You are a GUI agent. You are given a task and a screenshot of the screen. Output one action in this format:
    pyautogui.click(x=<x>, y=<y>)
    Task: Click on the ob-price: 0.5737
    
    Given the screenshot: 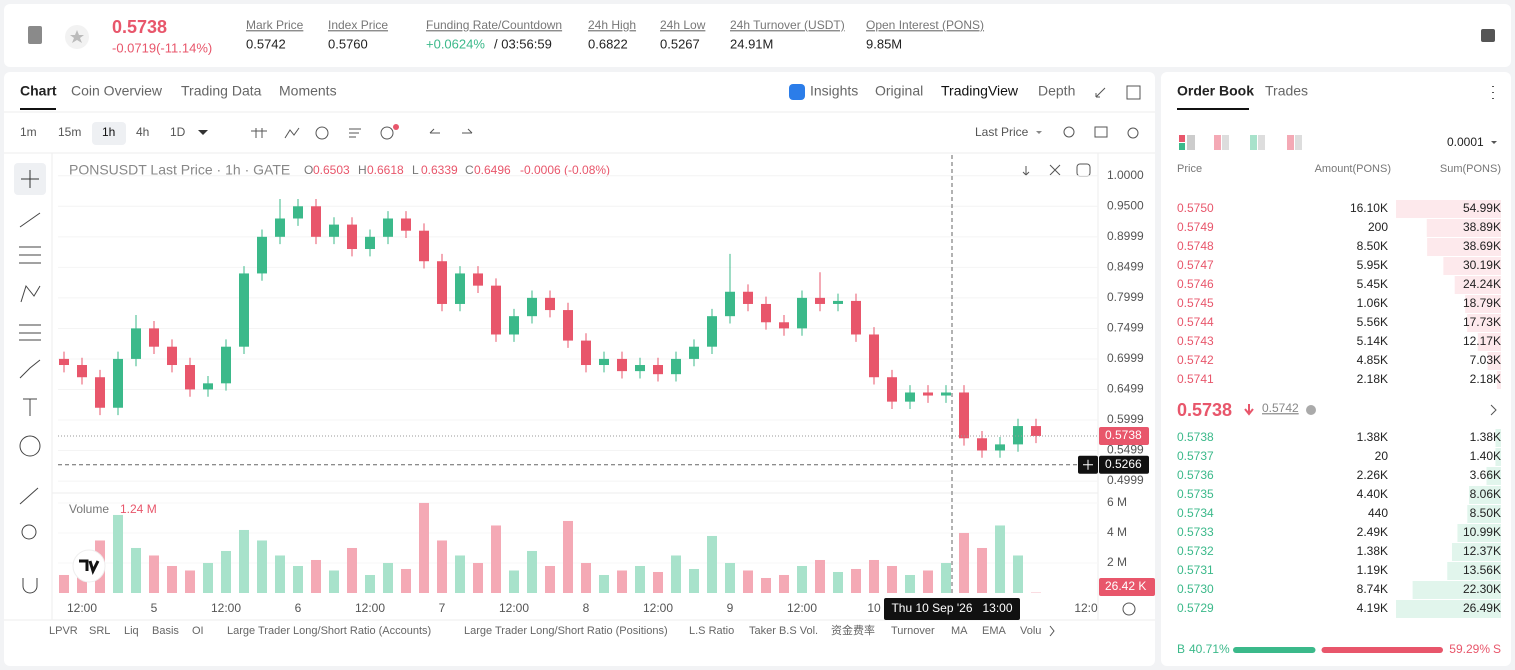 What is the action you would take?
    pyautogui.click(x=1195, y=456)
    